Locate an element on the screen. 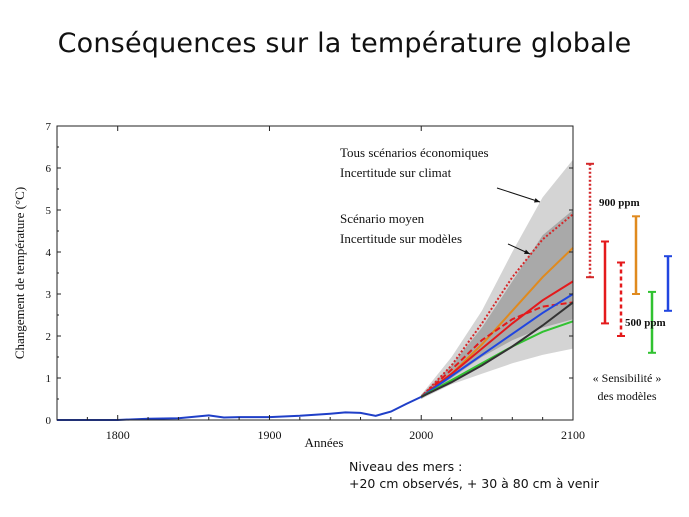 This screenshot has height=517, width=689. annotation-mean-scenario-line2: Incertitude sur modèles is located at coordinates (401, 238).